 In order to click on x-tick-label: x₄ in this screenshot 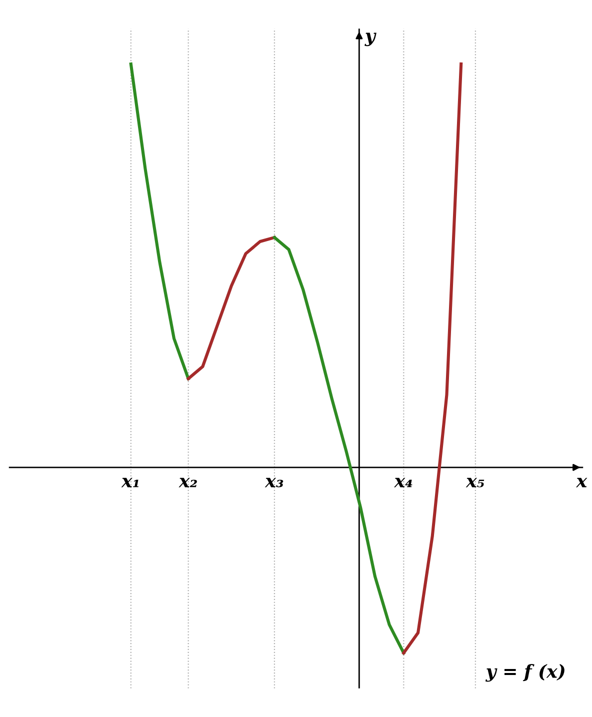, I will do `click(403, 483)`.